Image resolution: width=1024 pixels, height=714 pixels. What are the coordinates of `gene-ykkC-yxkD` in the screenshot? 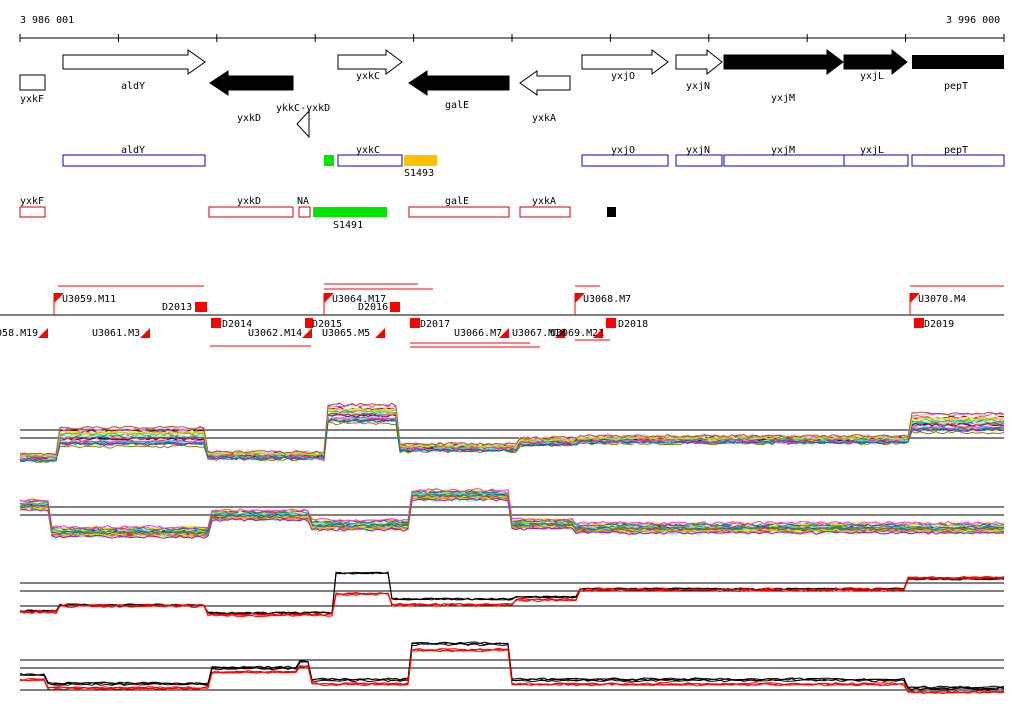 It's located at (303, 124).